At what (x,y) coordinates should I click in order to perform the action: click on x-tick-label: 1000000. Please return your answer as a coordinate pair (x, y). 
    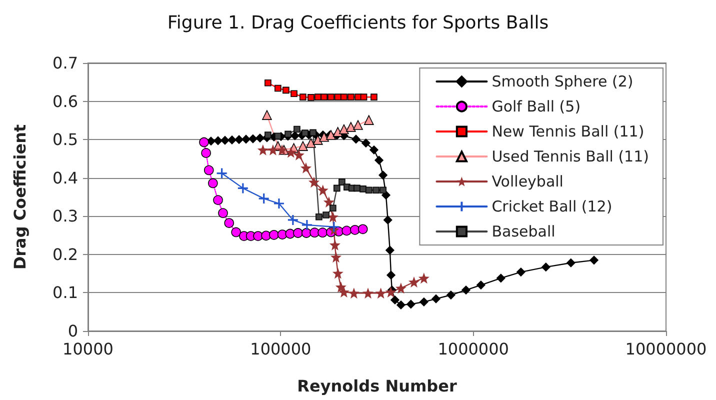
    Looking at the image, I should click on (473, 349).